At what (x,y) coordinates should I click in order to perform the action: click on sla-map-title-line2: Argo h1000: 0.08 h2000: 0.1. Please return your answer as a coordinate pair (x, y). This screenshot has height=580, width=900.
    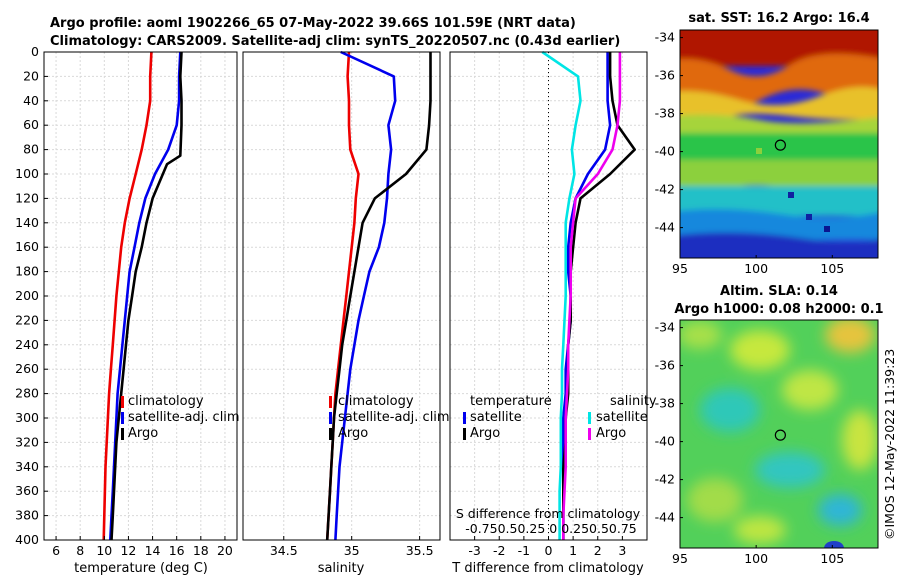
    Looking at the image, I should click on (778, 309).